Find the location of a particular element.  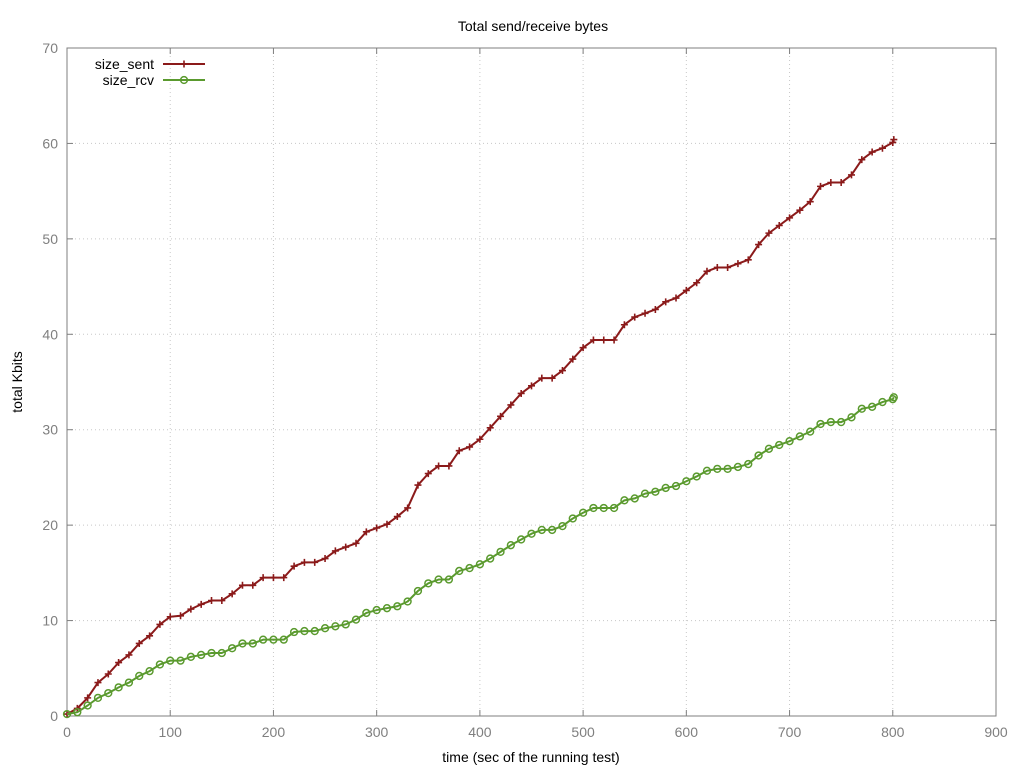

x-tick-label: 0 is located at coordinates (67, 732).